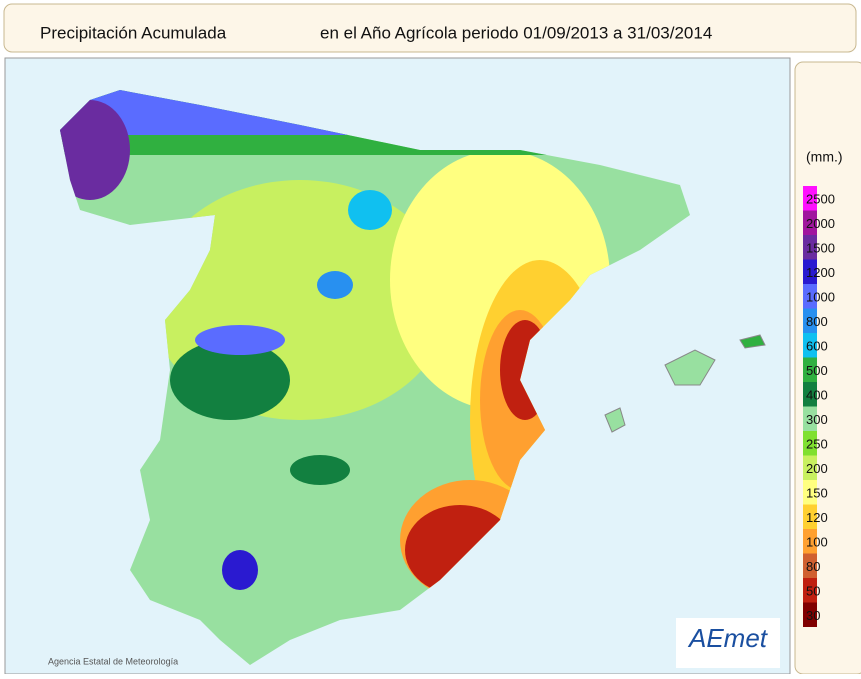  What do you see at coordinates (813, 591) in the screenshot?
I see `legend-label: 50` at bounding box center [813, 591].